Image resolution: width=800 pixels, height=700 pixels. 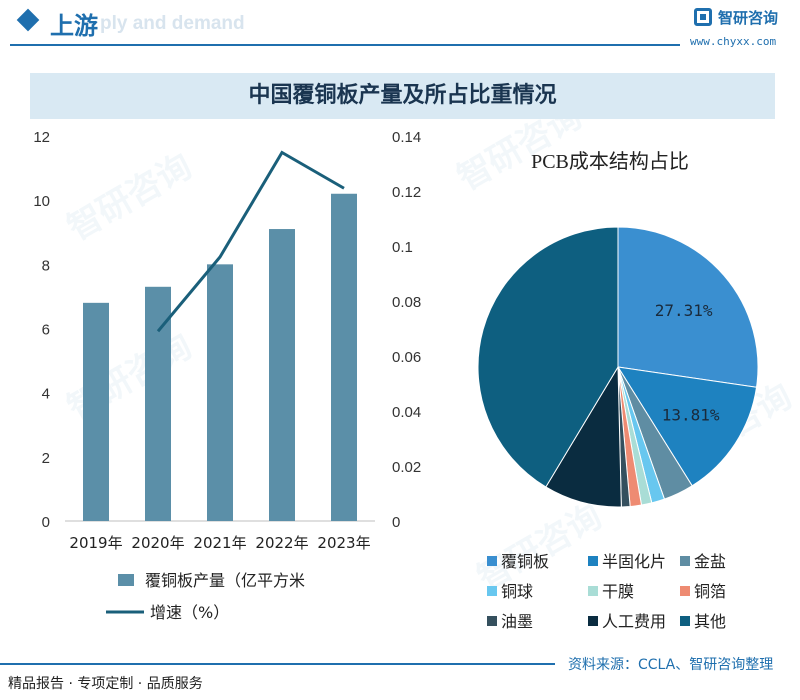 I want to click on chart-title: 中国覆铜板产量及所占比重情况, so click(x=402, y=95).